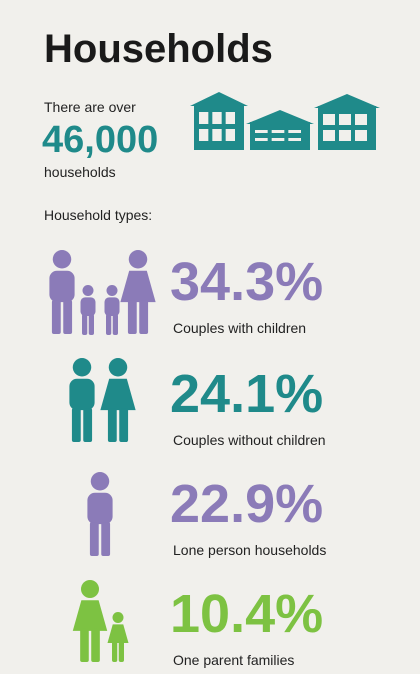 This screenshot has width=420, height=674. Describe the element at coordinates (246, 614) in the screenshot. I see `percent: 10.4%` at that location.